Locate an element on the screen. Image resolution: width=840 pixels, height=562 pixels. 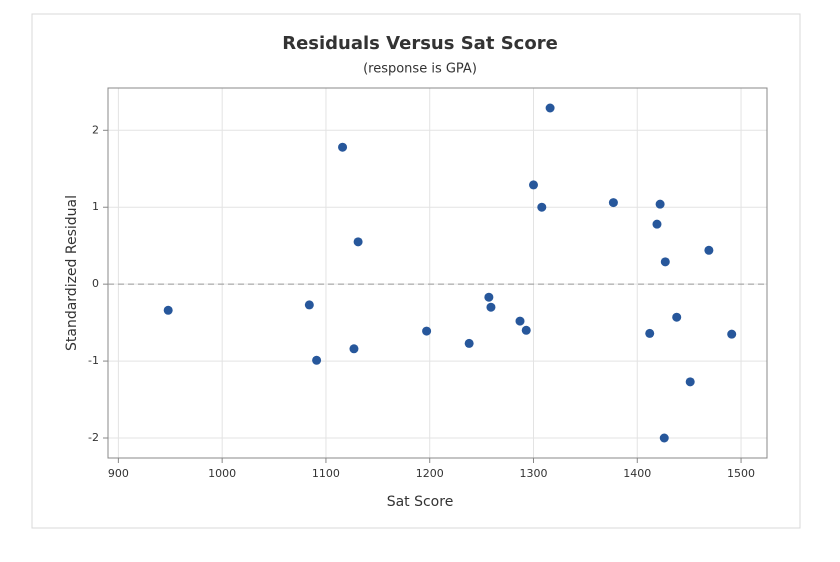
x-tick-label: 1000 is located at coordinates (222, 473).